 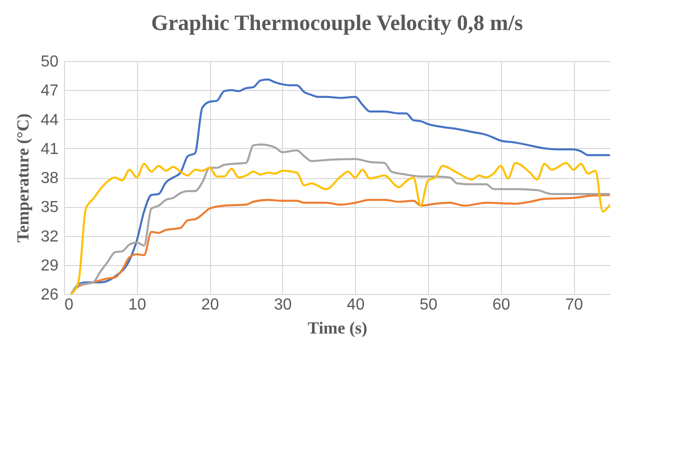 What do you see at coordinates (49, 265) in the screenshot?
I see `y-tick-label: 29` at bounding box center [49, 265].